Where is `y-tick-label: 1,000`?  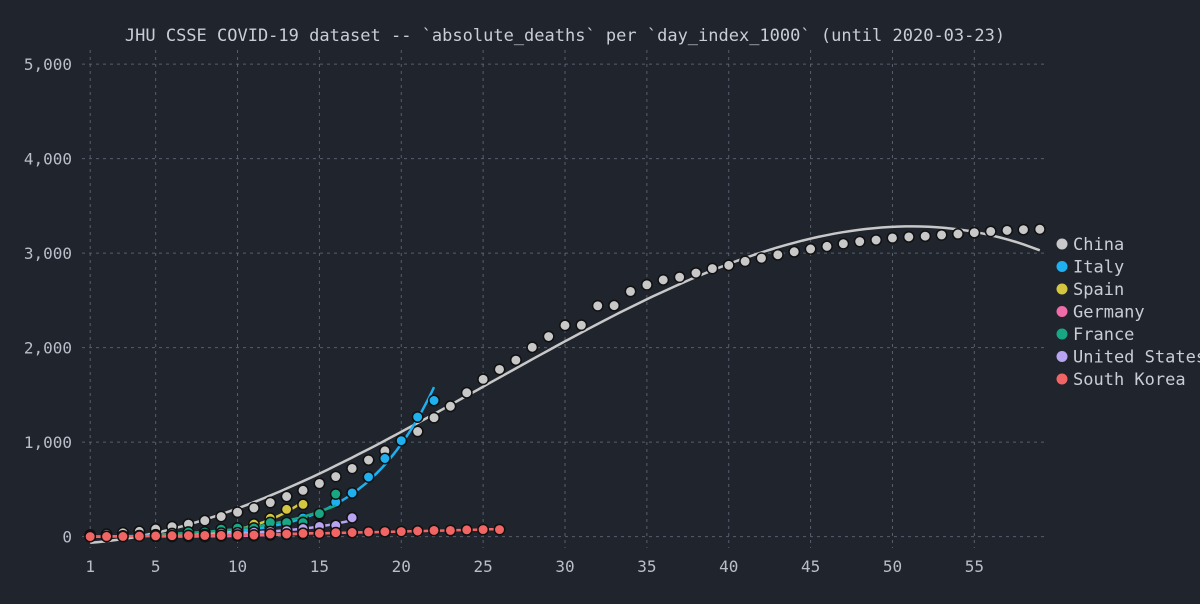 y-tick-label: 1,000 is located at coordinates (48, 442).